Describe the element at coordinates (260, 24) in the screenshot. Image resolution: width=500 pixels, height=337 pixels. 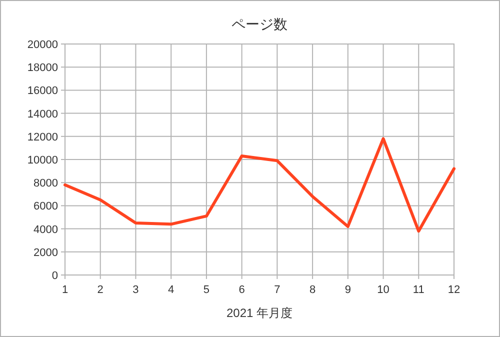
I see `chart-title: ページ数` at that location.